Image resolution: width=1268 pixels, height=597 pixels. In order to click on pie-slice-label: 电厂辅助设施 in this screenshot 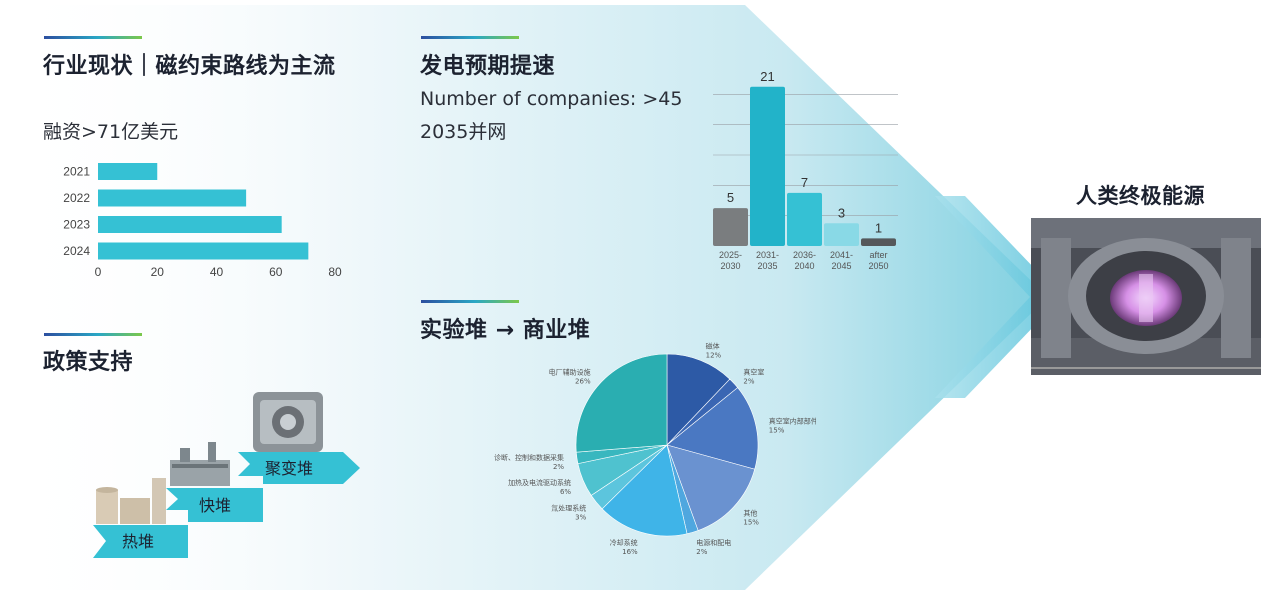, I will do `click(570, 371)`.